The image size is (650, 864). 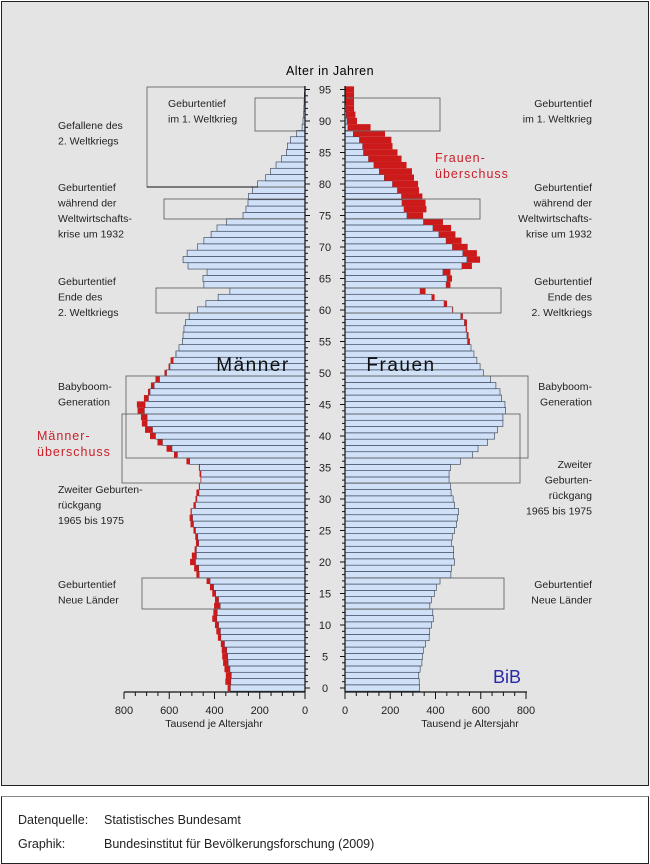 What do you see at coordinates (80, 298) in the screenshot?
I see `left-annotation-line: Ende des` at bounding box center [80, 298].